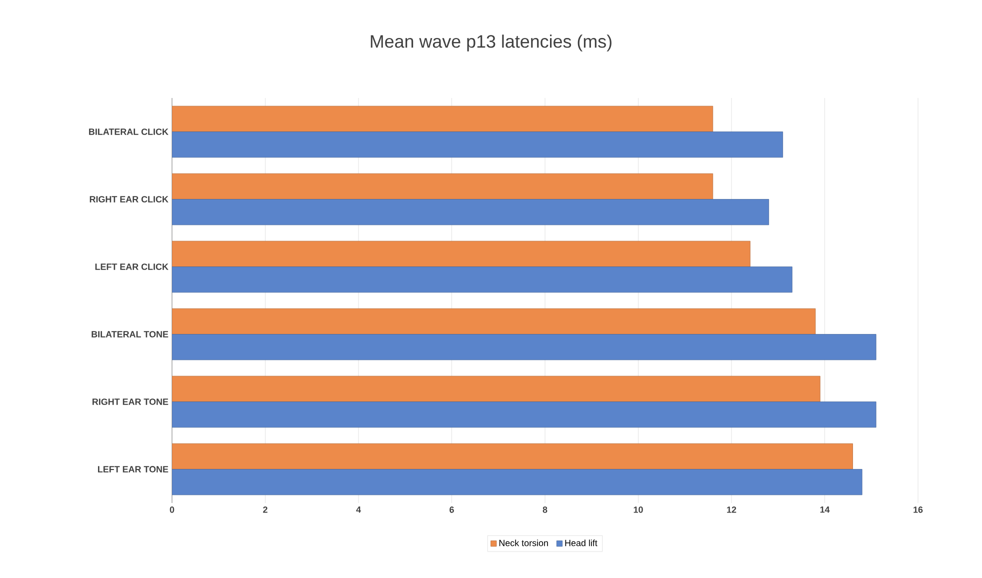 The width and height of the screenshot is (982, 578). Describe the element at coordinates (523, 543) in the screenshot. I see `legend-label: Neck torsion` at that location.